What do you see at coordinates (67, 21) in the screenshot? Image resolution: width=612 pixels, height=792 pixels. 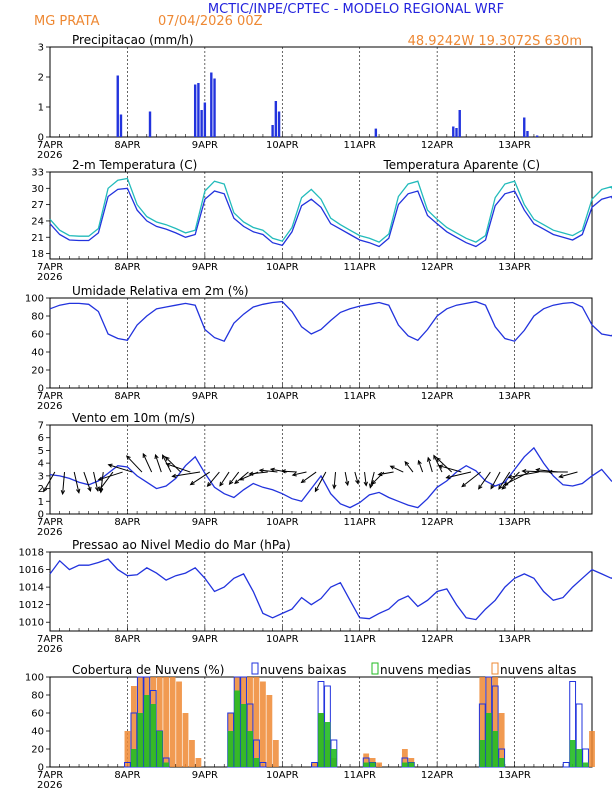 I see `header-location: MG PRATA` at bounding box center [67, 21].